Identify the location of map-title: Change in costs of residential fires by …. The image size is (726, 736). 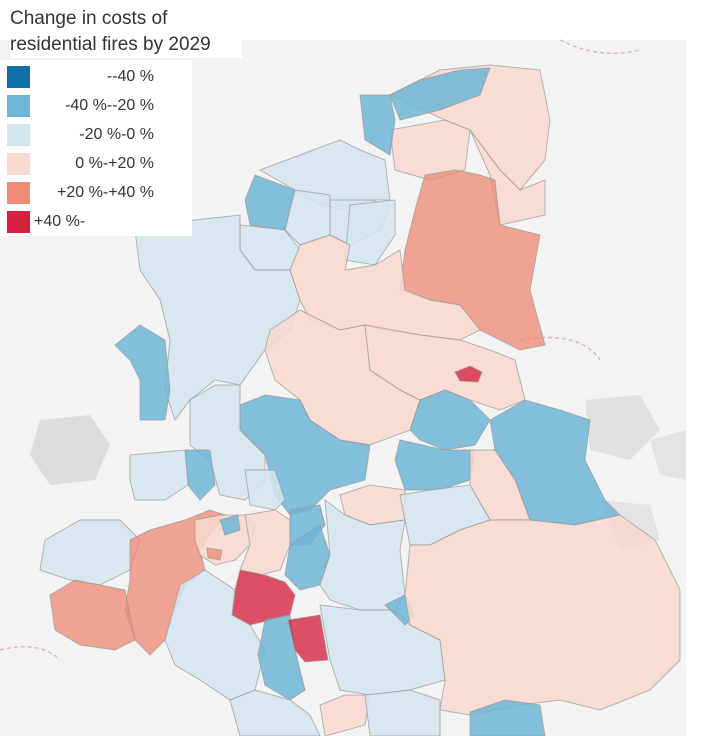
(126, 32).